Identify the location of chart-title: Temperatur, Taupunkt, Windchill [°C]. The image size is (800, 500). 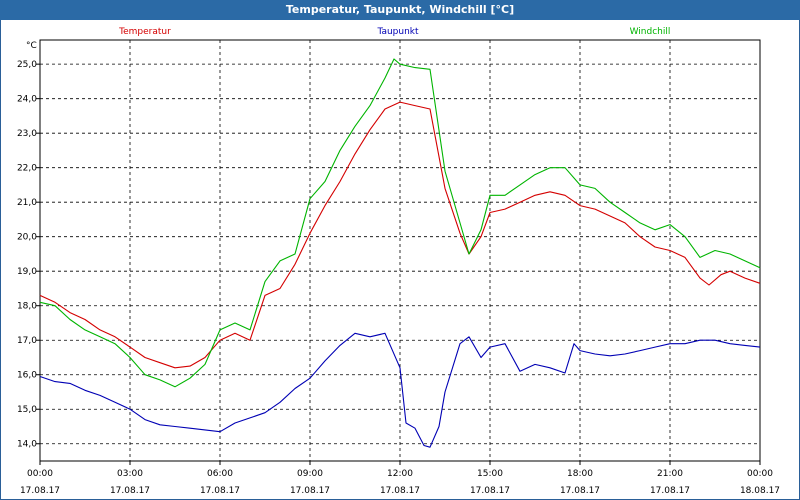
(400, 10).